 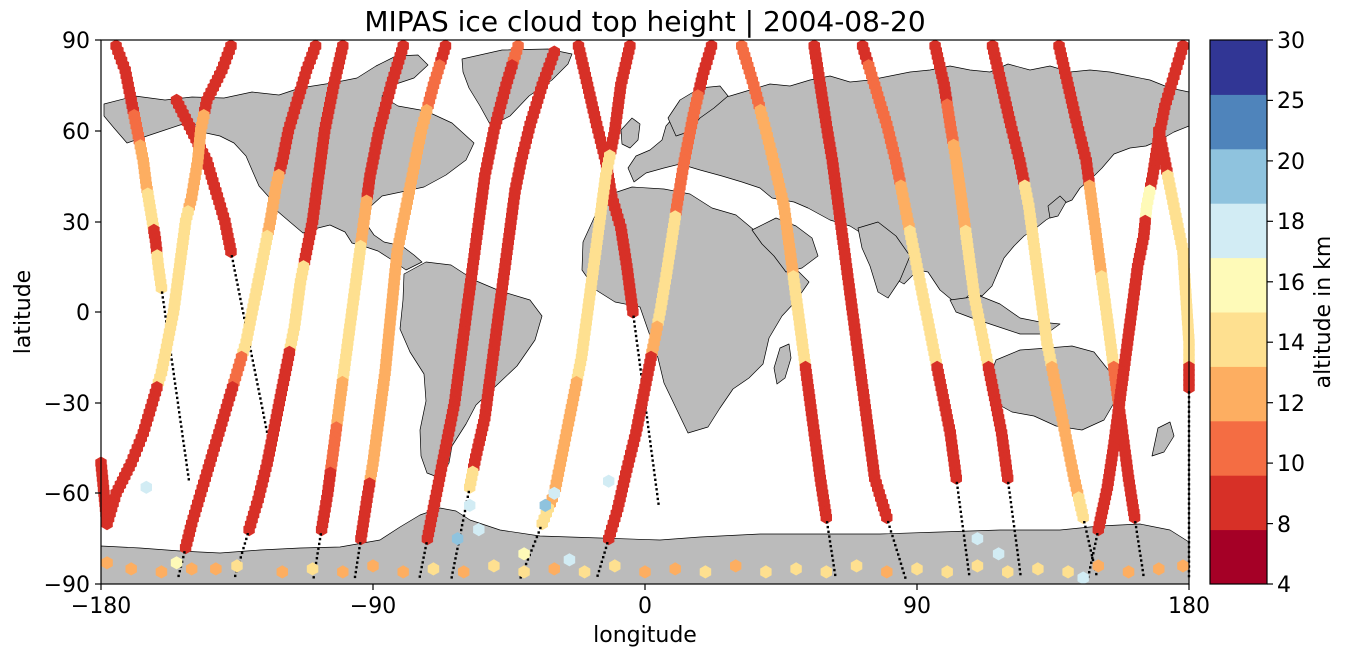 What do you see at coordinates (1163, 439) in the screenshot?
I see `new-zealand` at bounding box center [1163, 439].